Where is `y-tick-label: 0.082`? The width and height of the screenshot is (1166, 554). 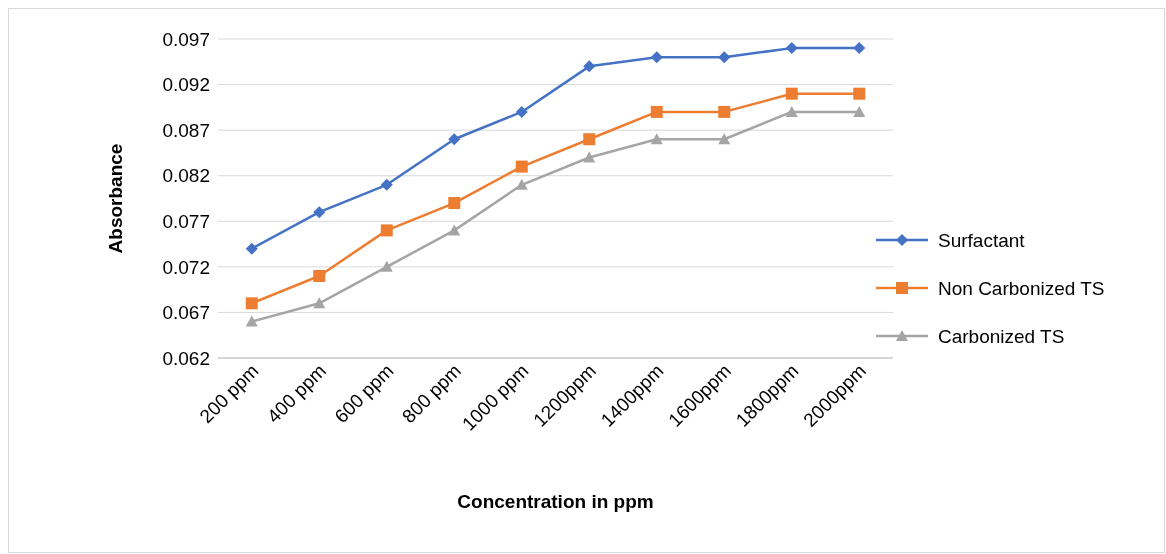
y-tick-label: 0.082 is located at coordinates (186, 176).